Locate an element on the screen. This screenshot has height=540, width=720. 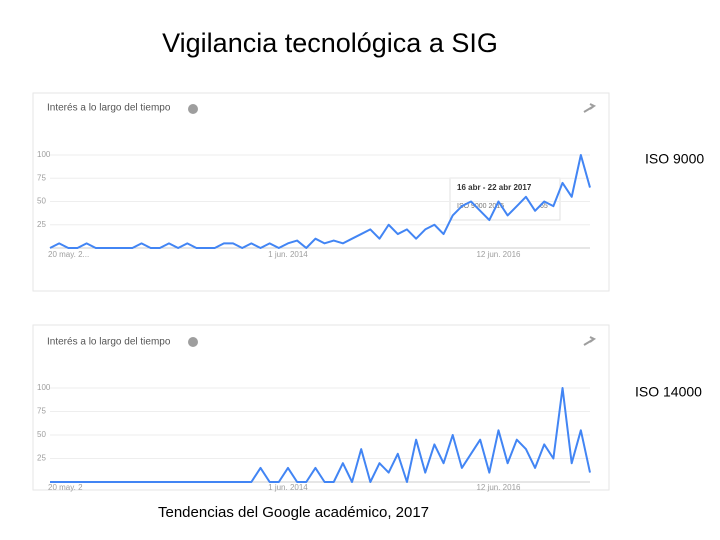
series-label: ISO 9000 is located at coordinates (674, 159).